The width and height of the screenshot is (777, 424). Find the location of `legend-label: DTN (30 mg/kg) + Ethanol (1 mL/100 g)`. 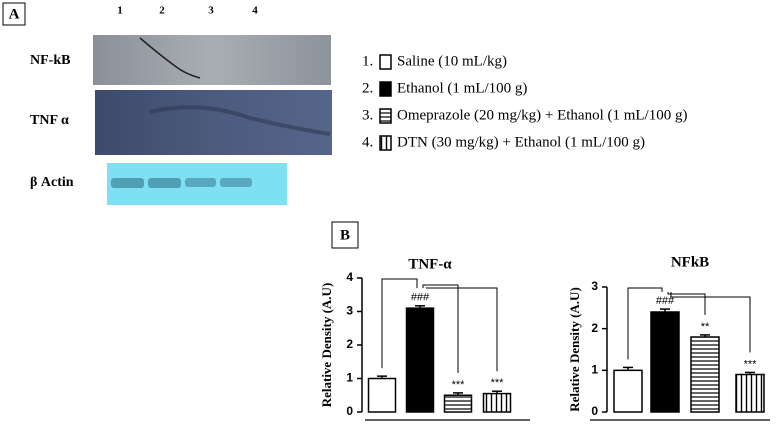

legend-label: DTN (30 mg/kg) + Ethanol (1 mL/100 g) is located at coordinates (521, 142).